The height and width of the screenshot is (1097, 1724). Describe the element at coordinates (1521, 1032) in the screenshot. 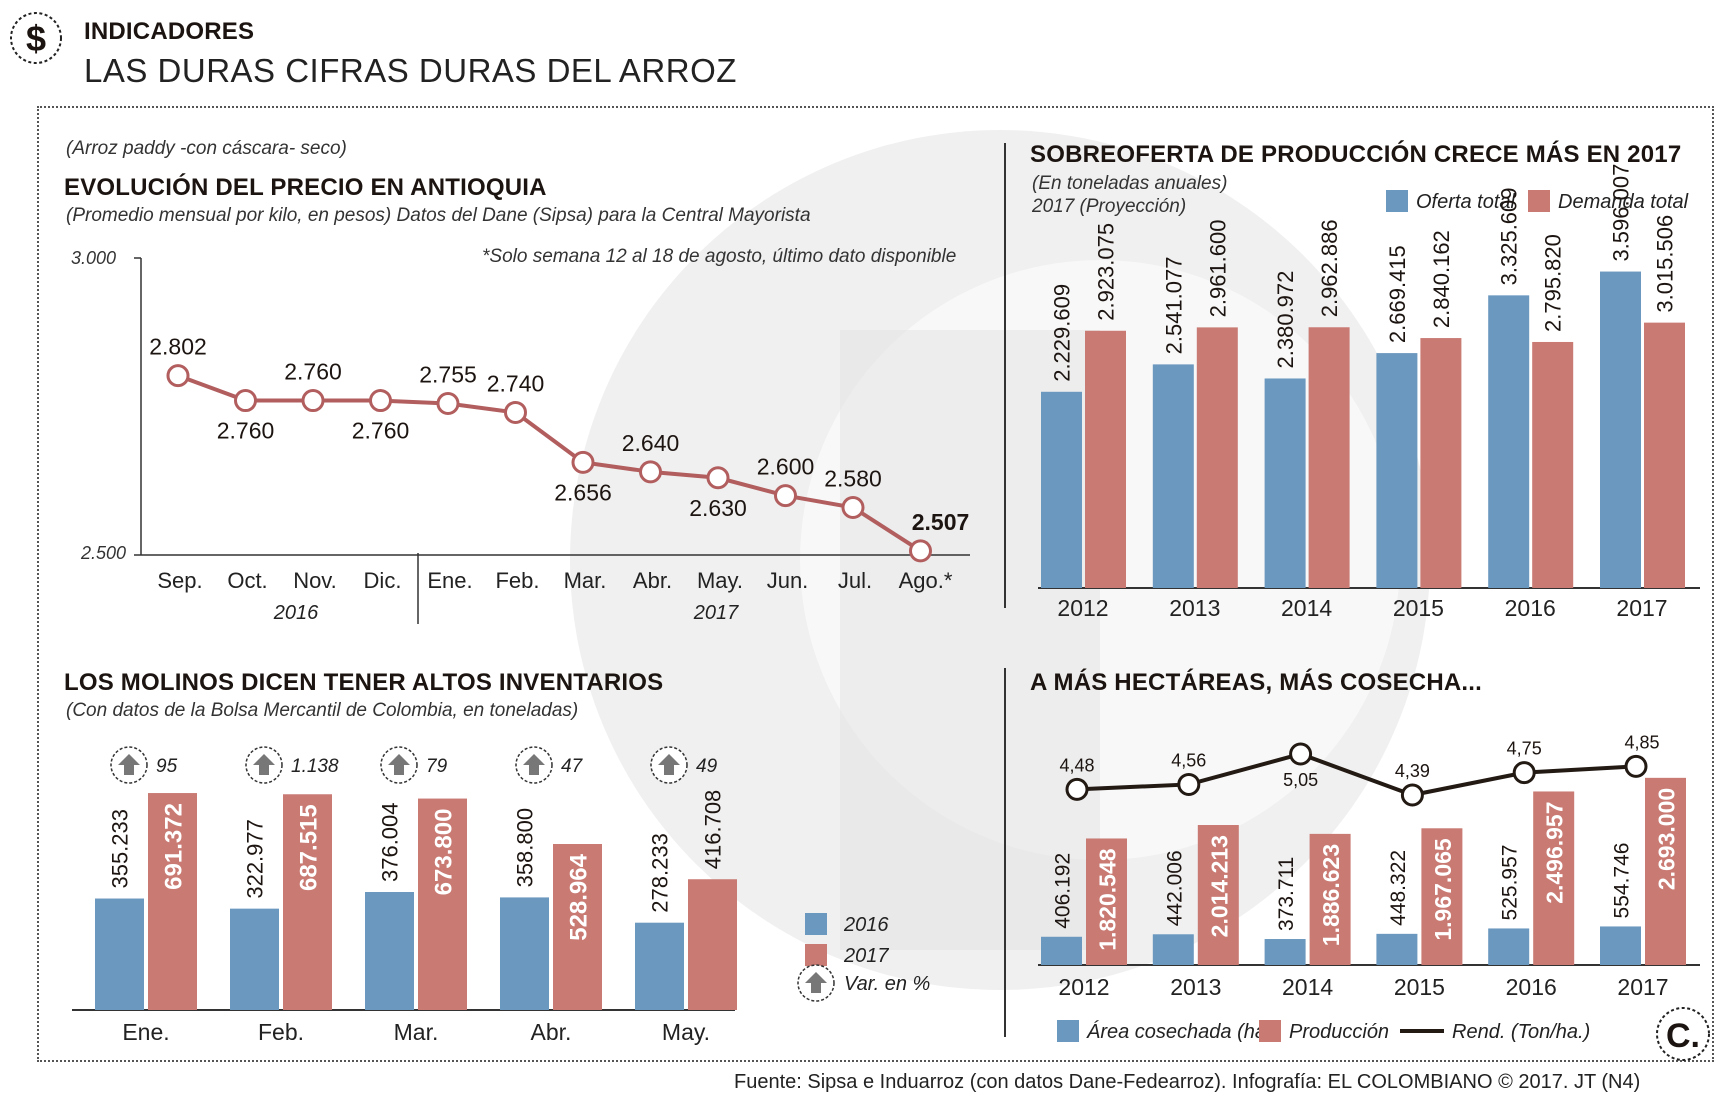

I see `hectareas-legend-label: Rend. (Ton/ha.)` at that location.